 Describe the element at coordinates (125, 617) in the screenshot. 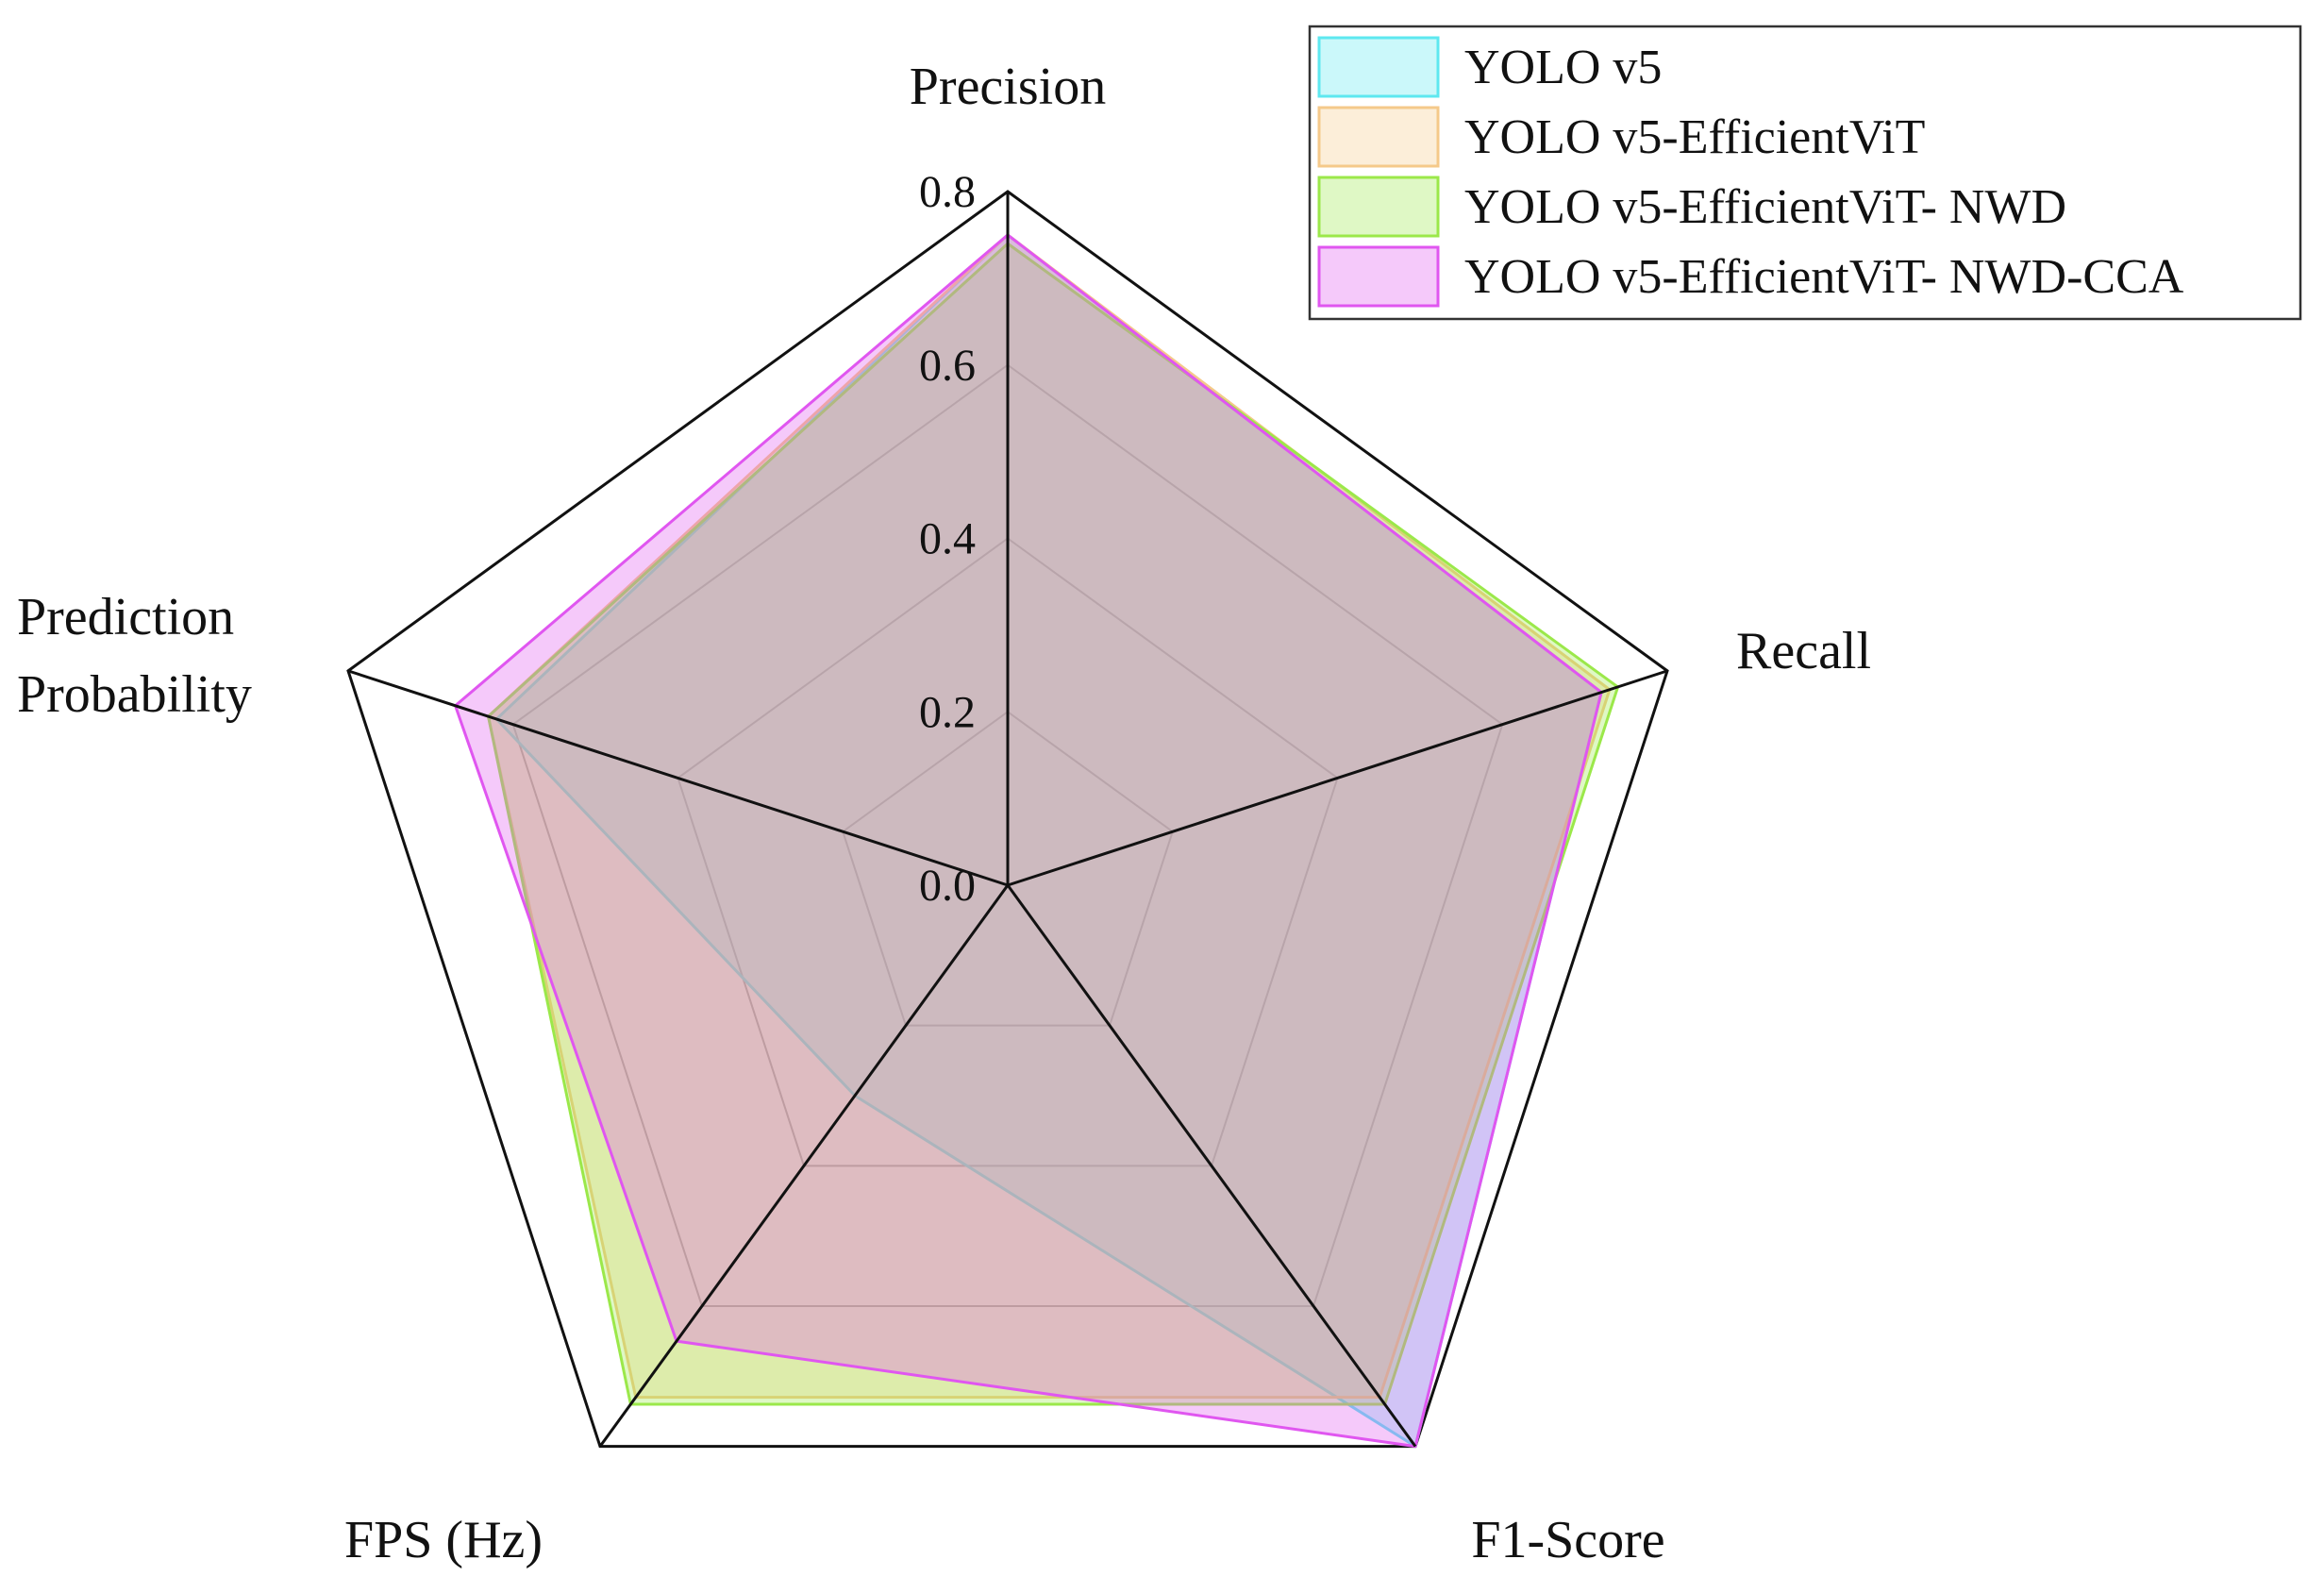

I see `axis-label-prediction-probability: Prediction` at that location.